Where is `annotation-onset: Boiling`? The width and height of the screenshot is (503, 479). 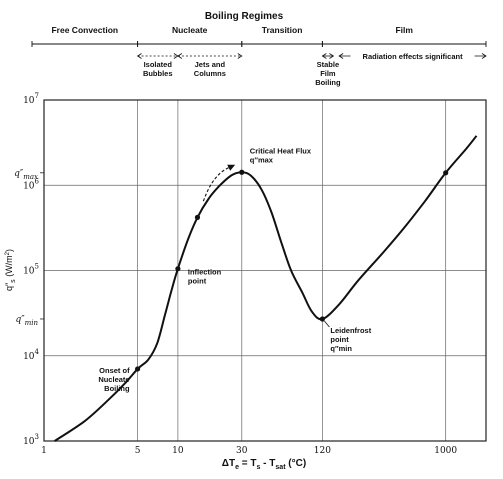 annotation-onset: Boiling is located at coordinates (117, 388).